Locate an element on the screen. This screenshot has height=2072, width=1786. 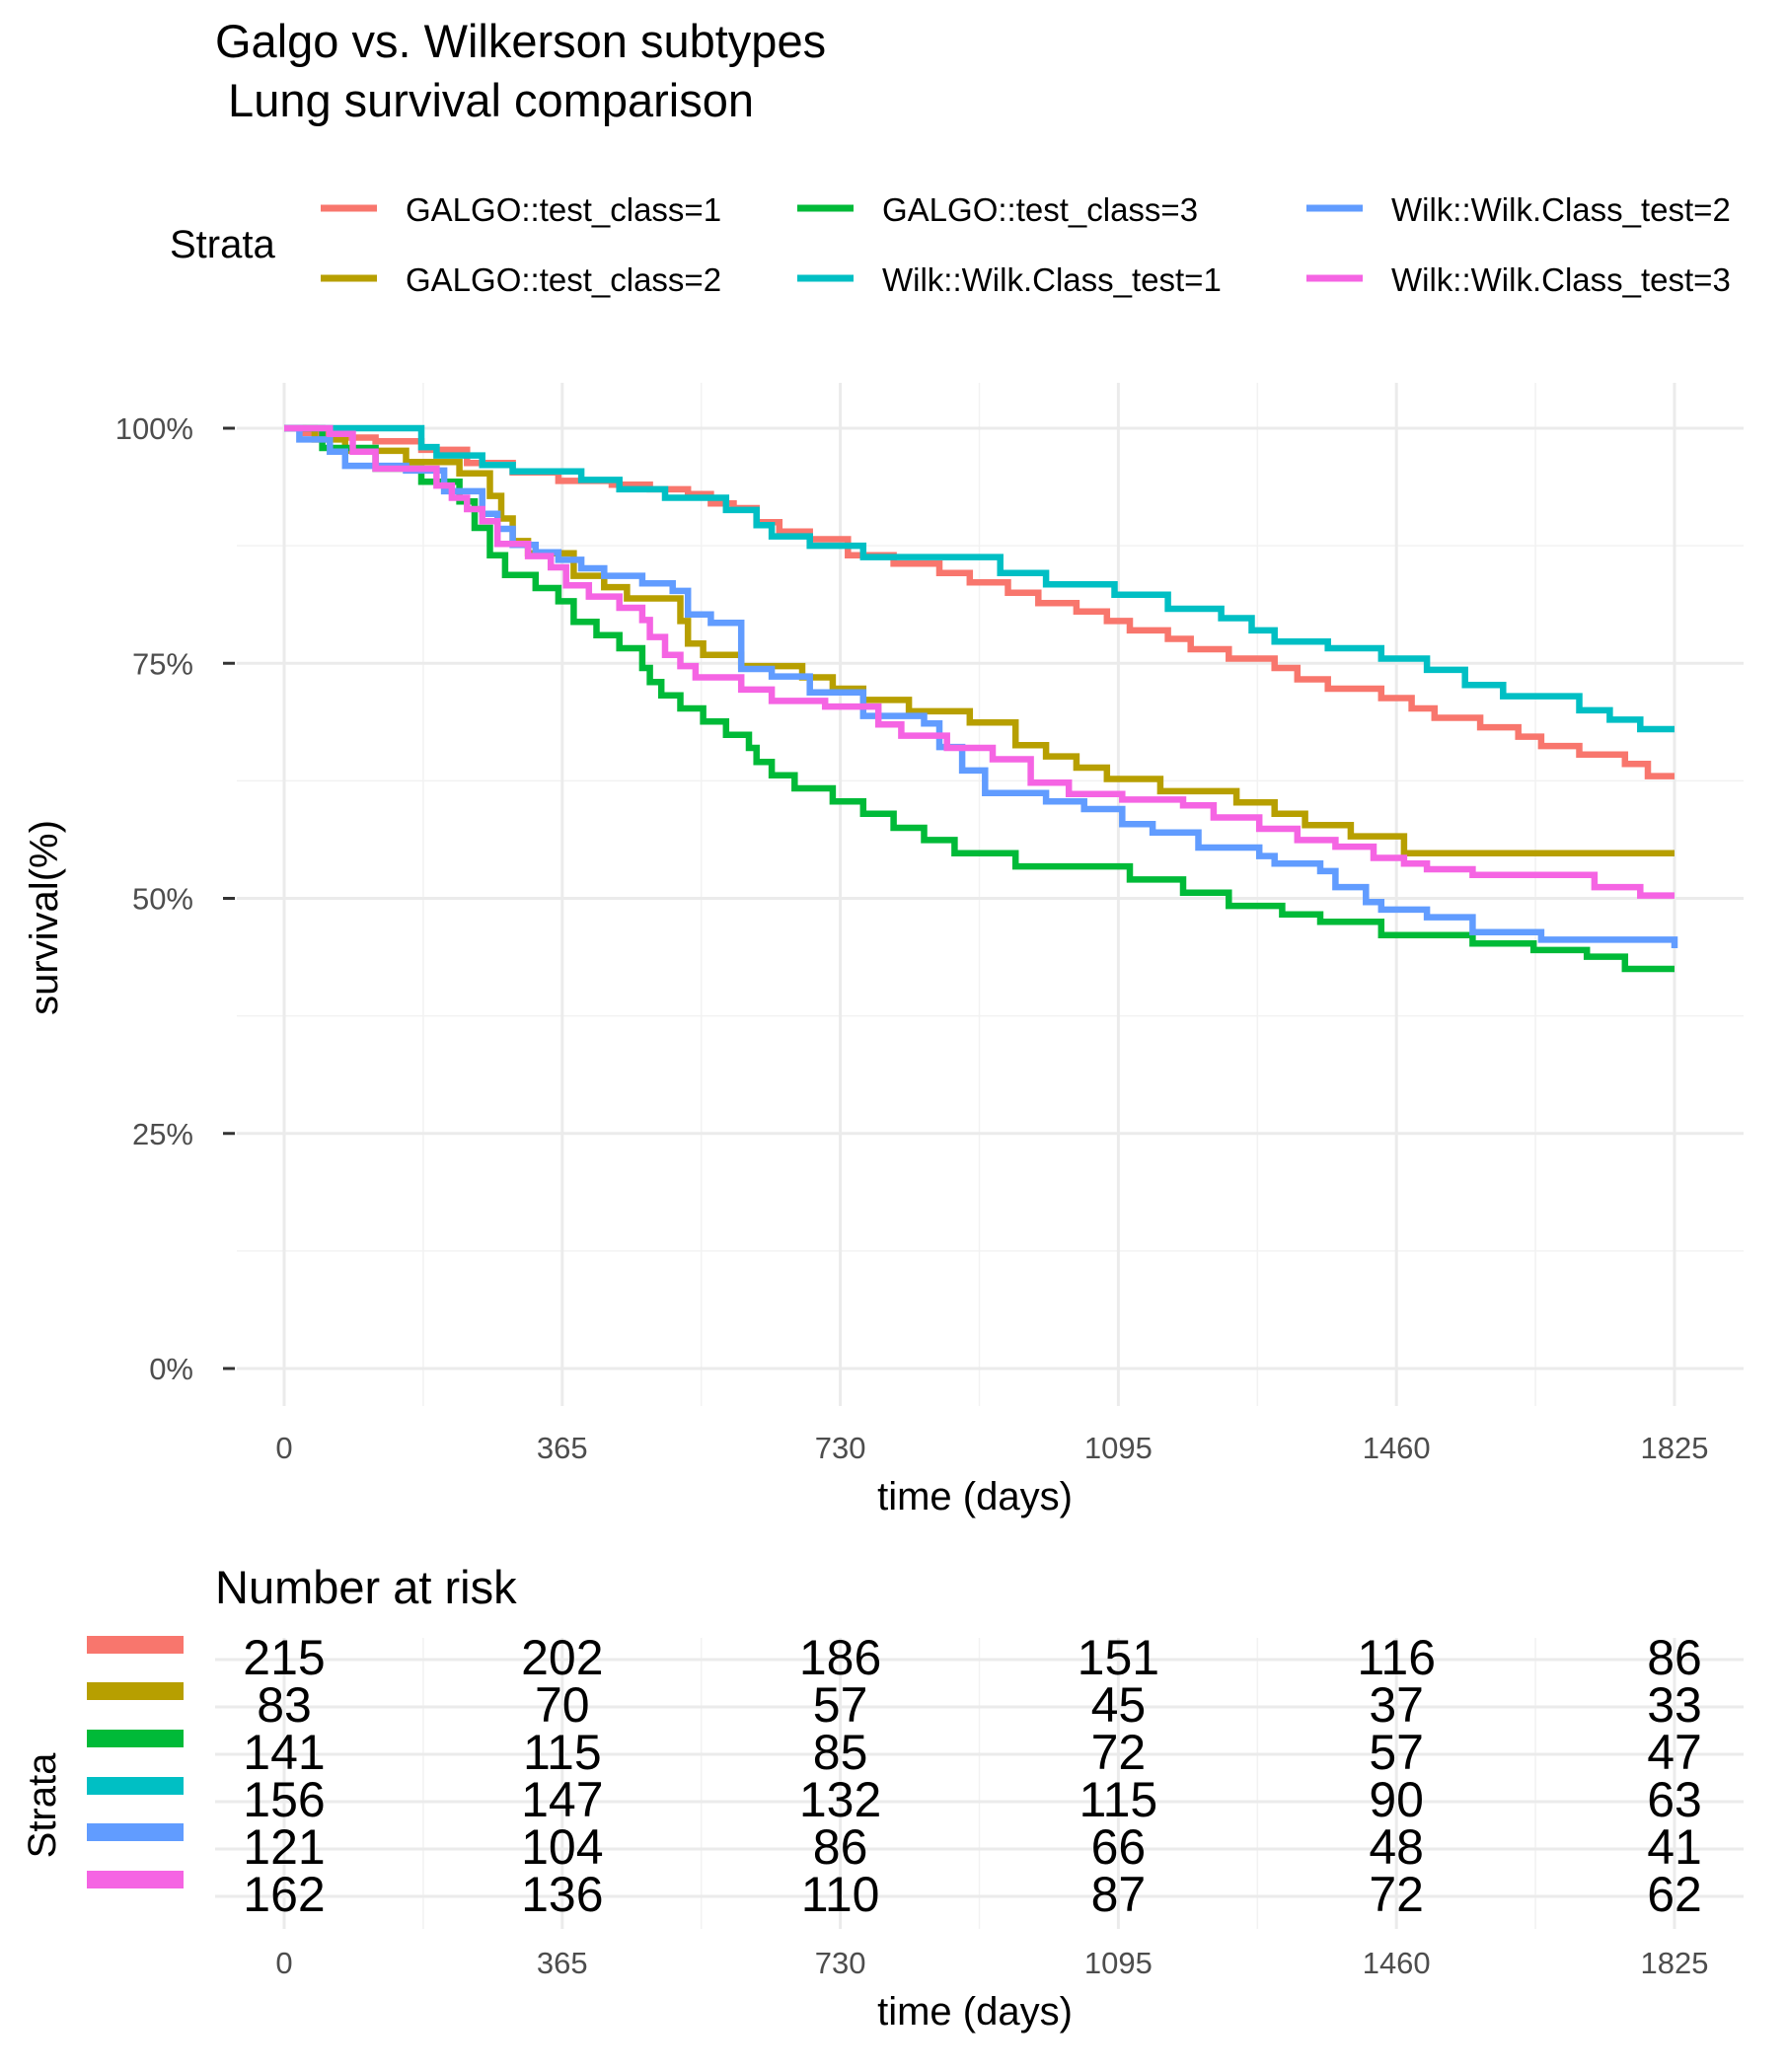
risk-value: 104 is located at coordinates (562, 1847).